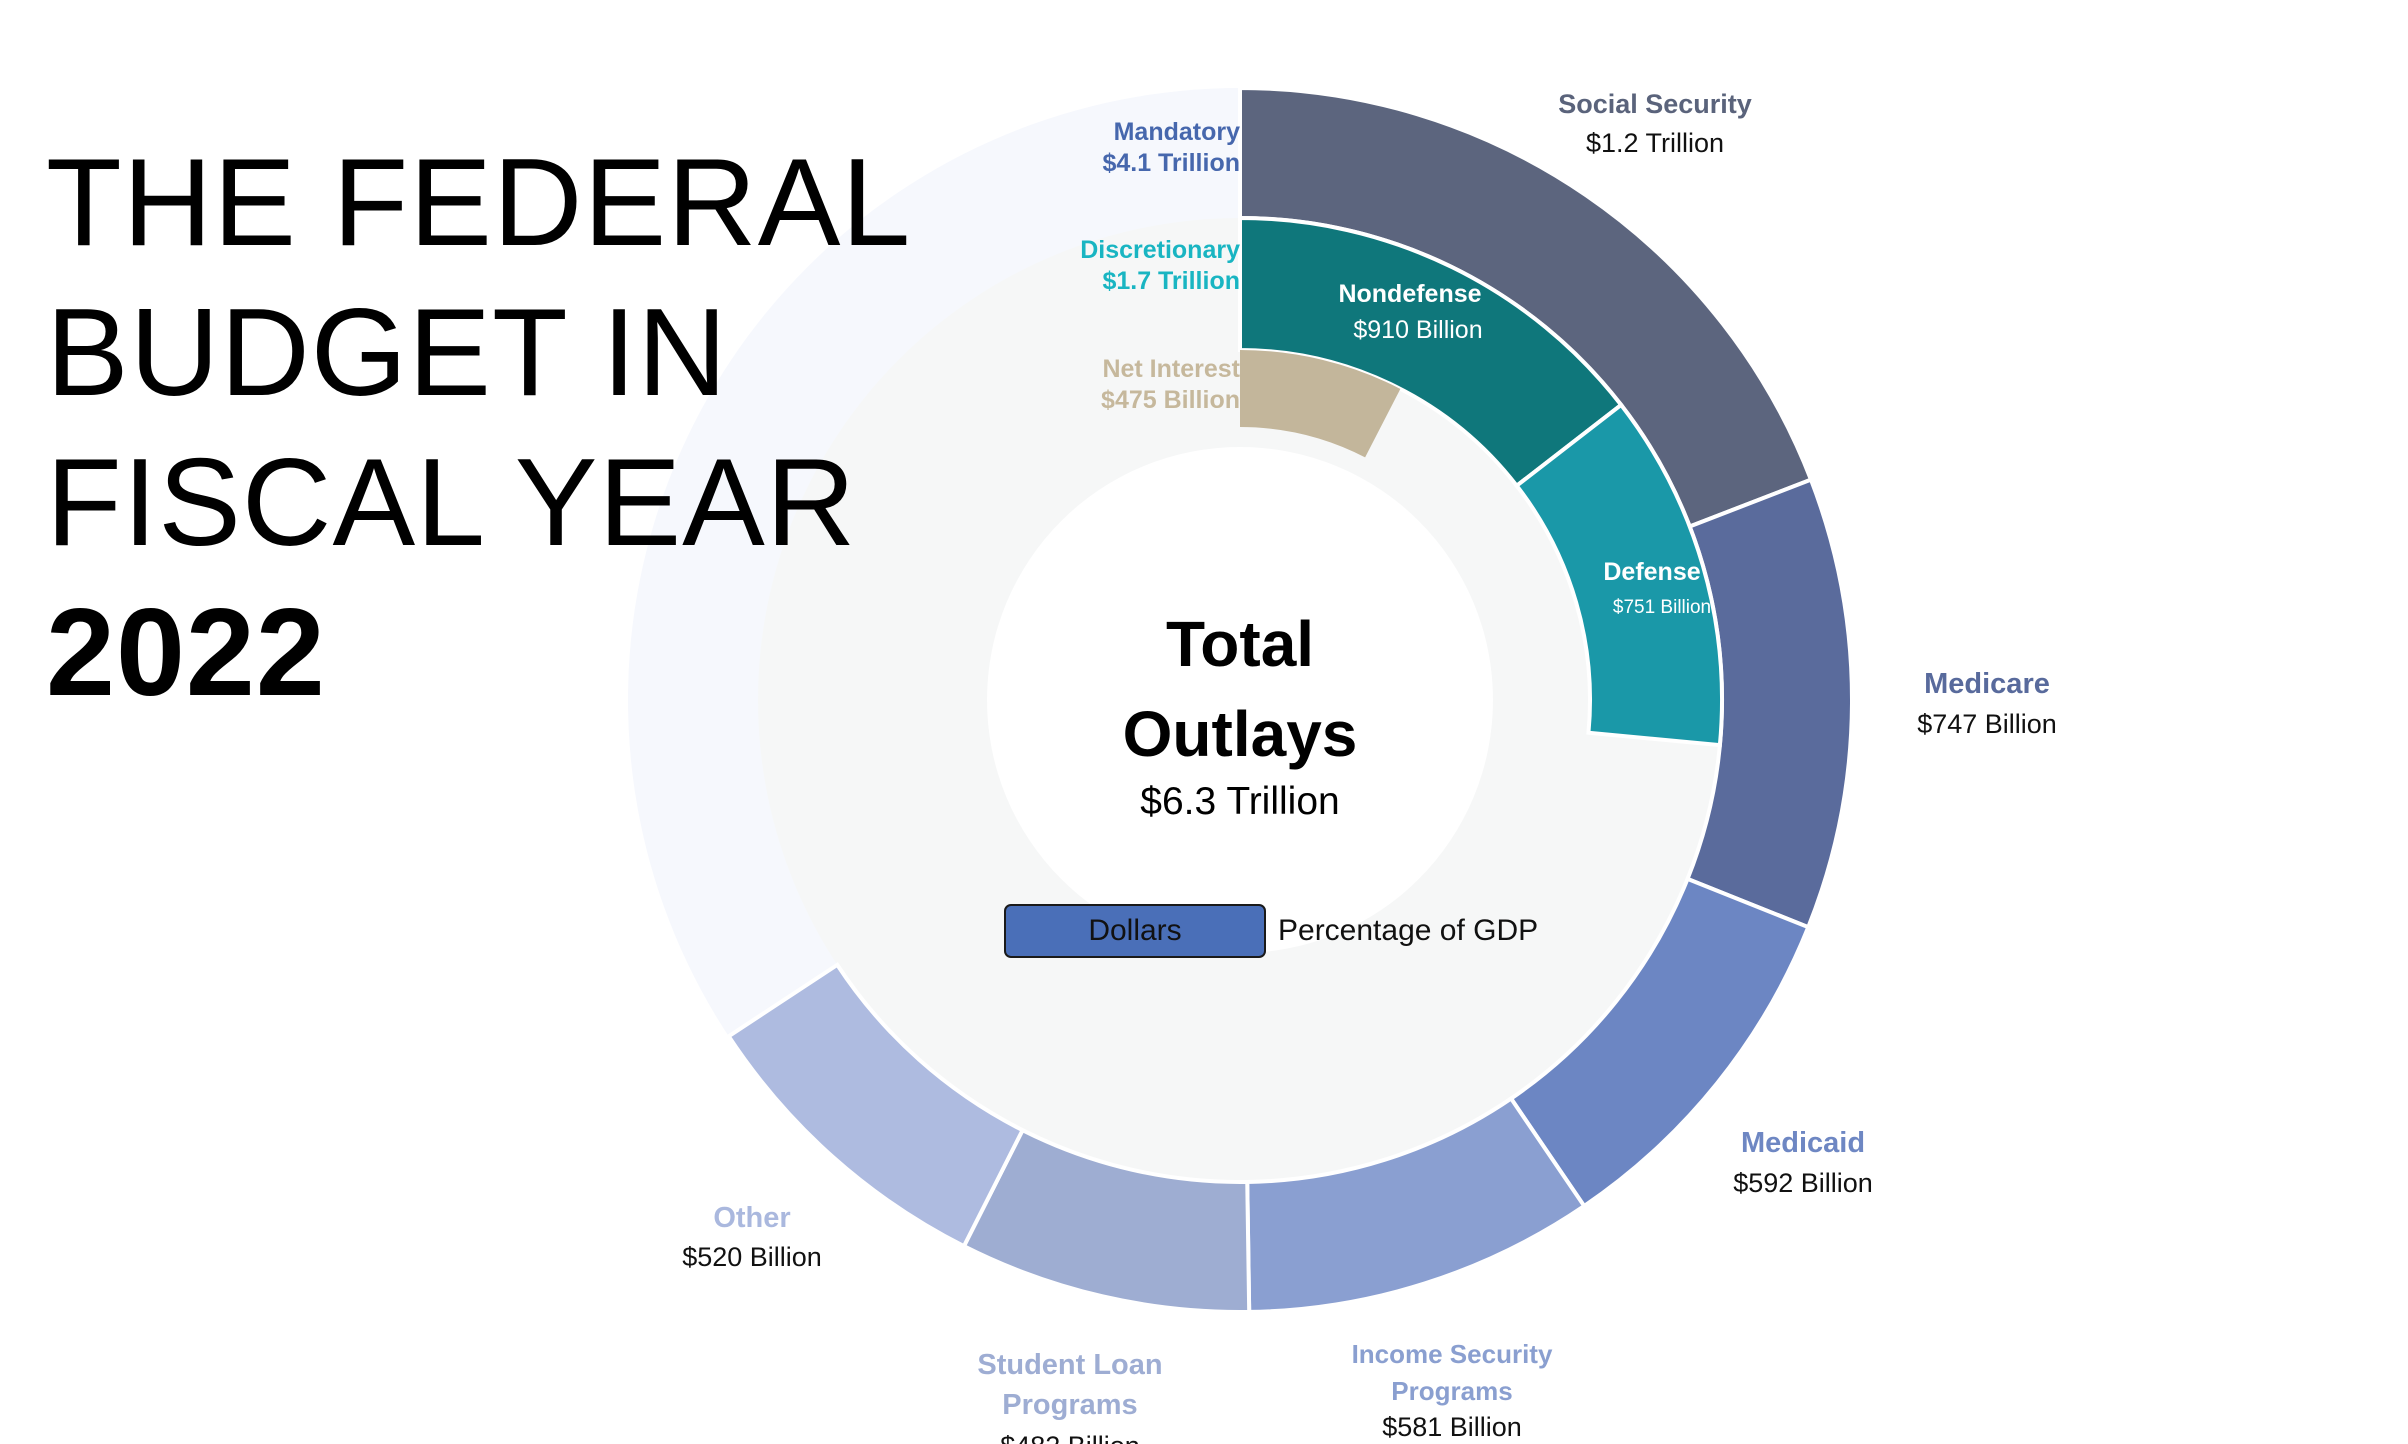 The height and width of the screenshot is (1444, 2408). Describe the element at coordinates (875, 1105) in the screenshot. I see `segment-other` at that location.